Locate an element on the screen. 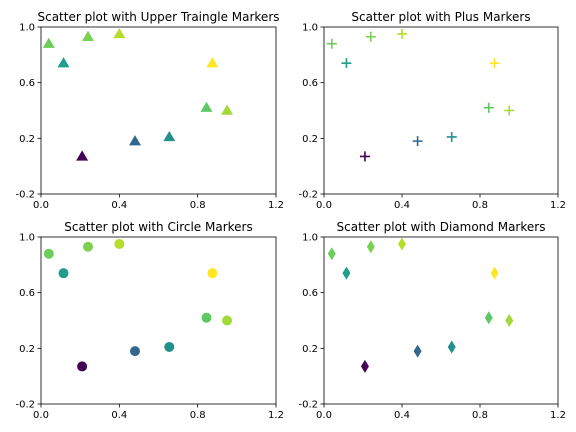 The width and height of the screenshot is (576, 432). subplot-title: Scatter plot with Plus Markers is located at coordinates (440, 17).